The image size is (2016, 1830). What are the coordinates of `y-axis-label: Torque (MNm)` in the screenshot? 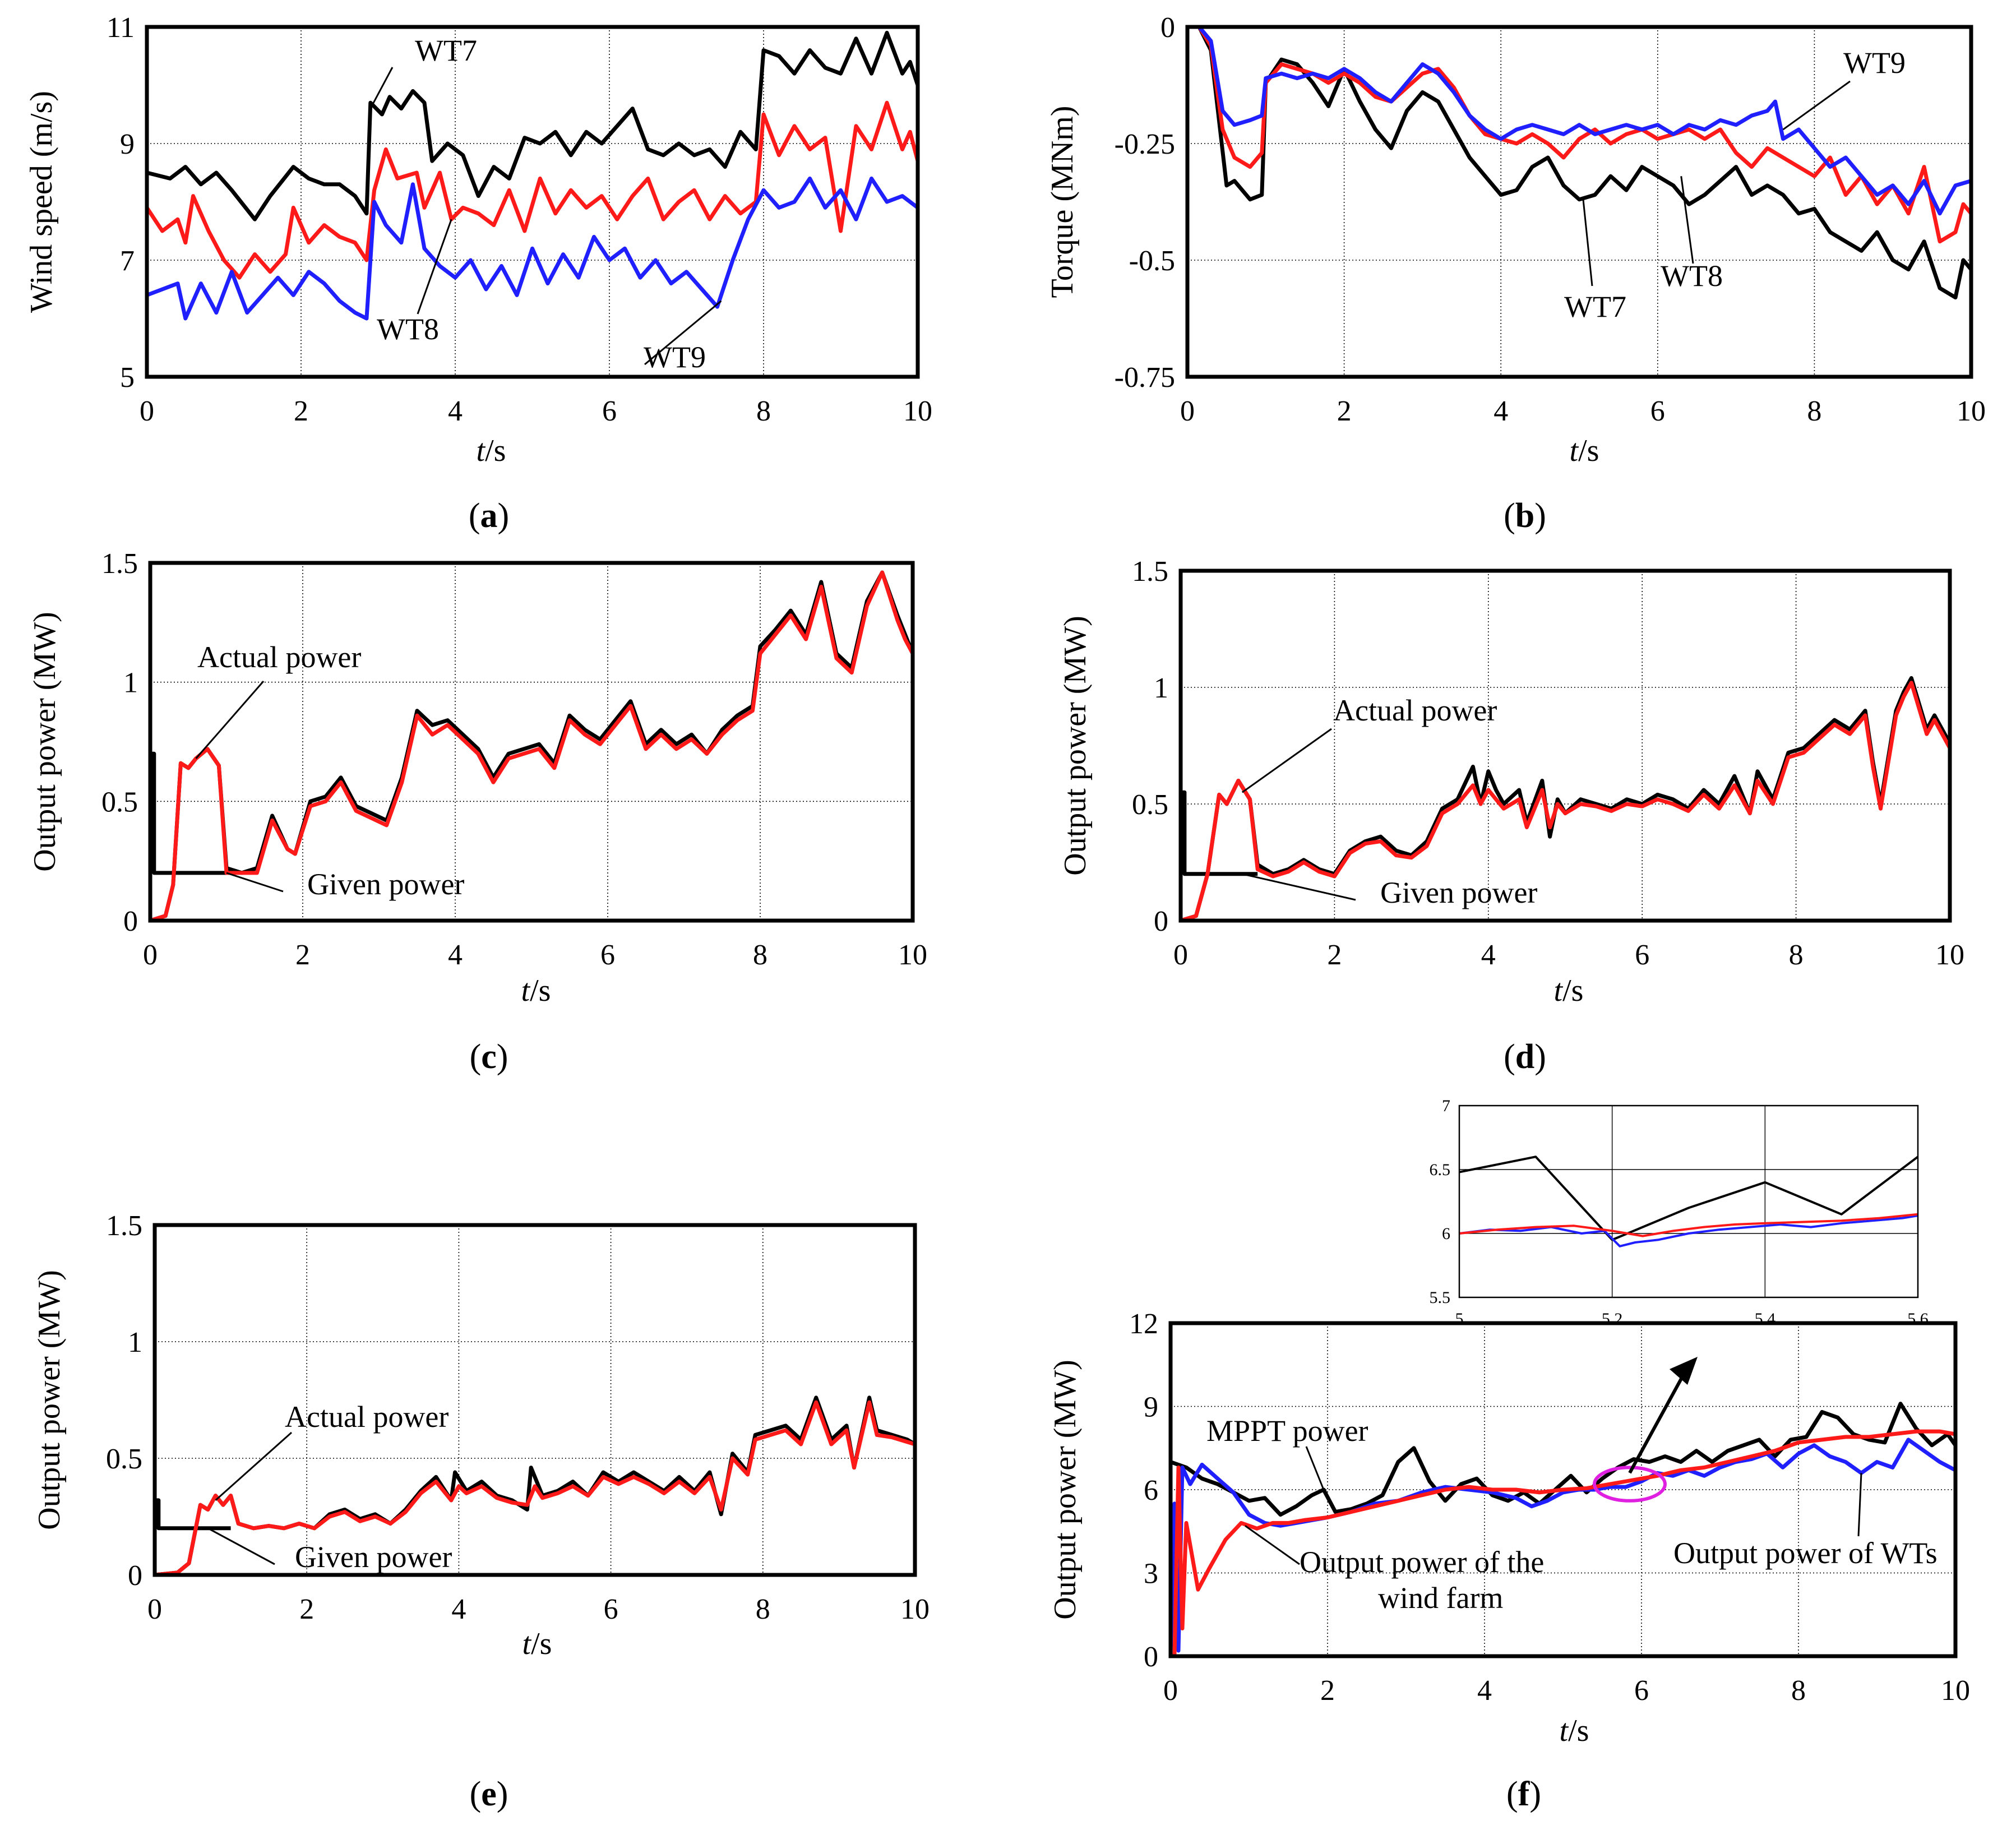 It's located at (1063, 202).